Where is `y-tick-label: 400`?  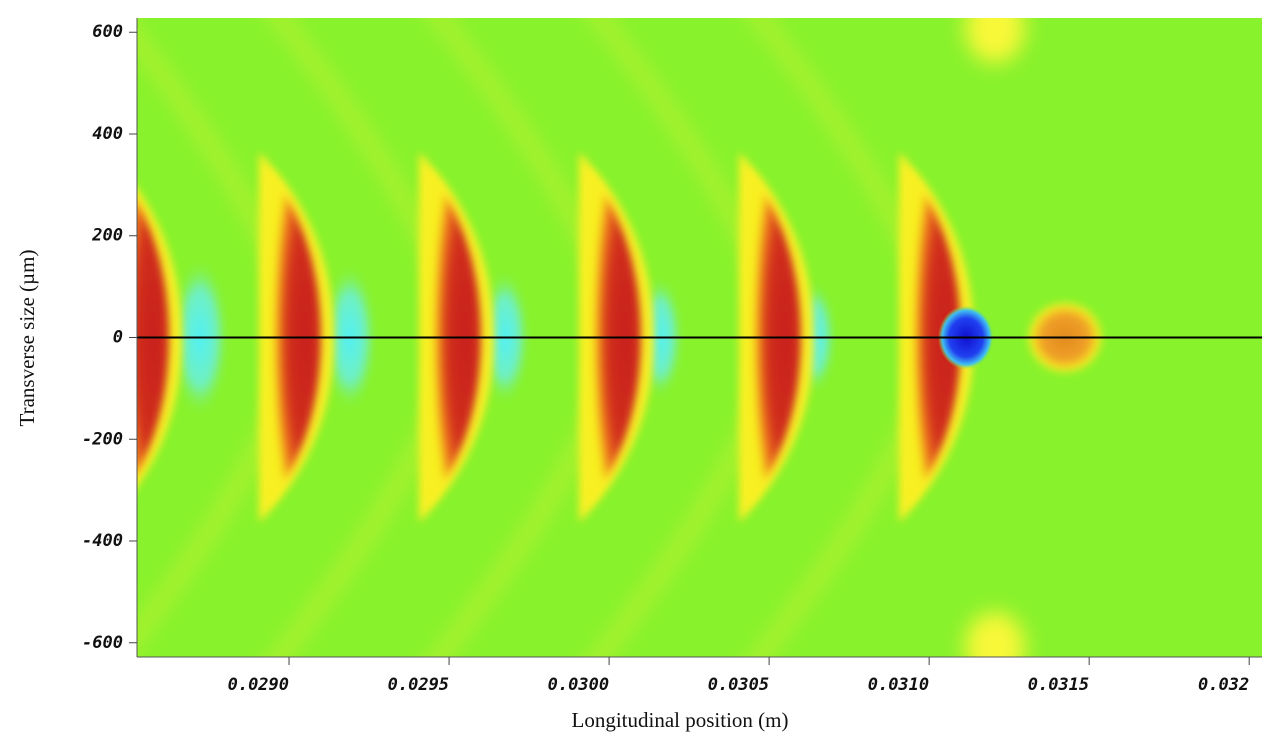 y-tick-label: 400 is located at coordinates (107, 134).